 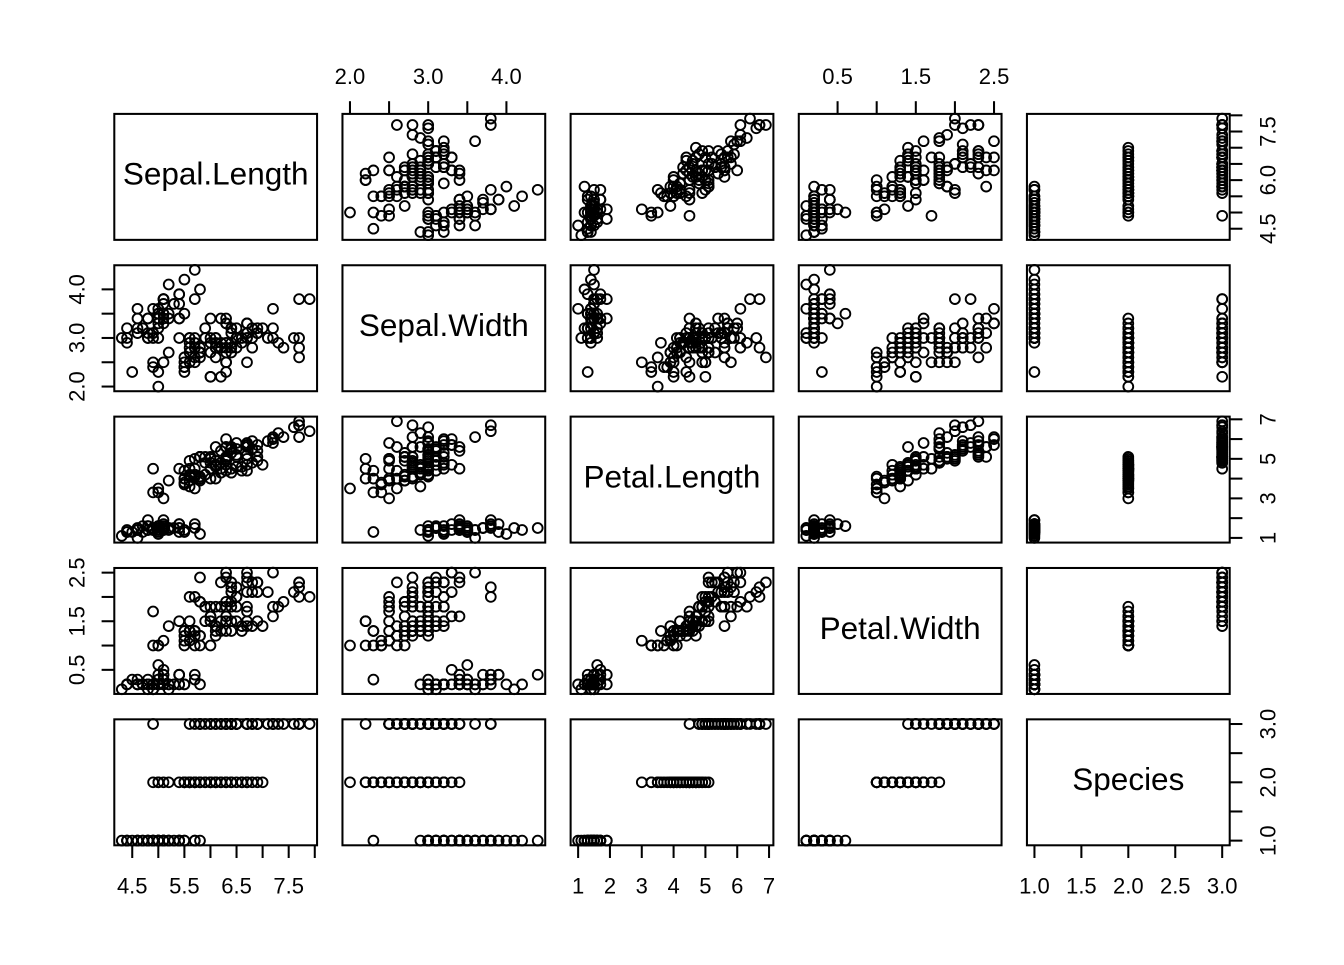 What do you see at coordinates (673, 886) in the screenshot?
I see `svg-text: 4` at bounding box center [673, 886].